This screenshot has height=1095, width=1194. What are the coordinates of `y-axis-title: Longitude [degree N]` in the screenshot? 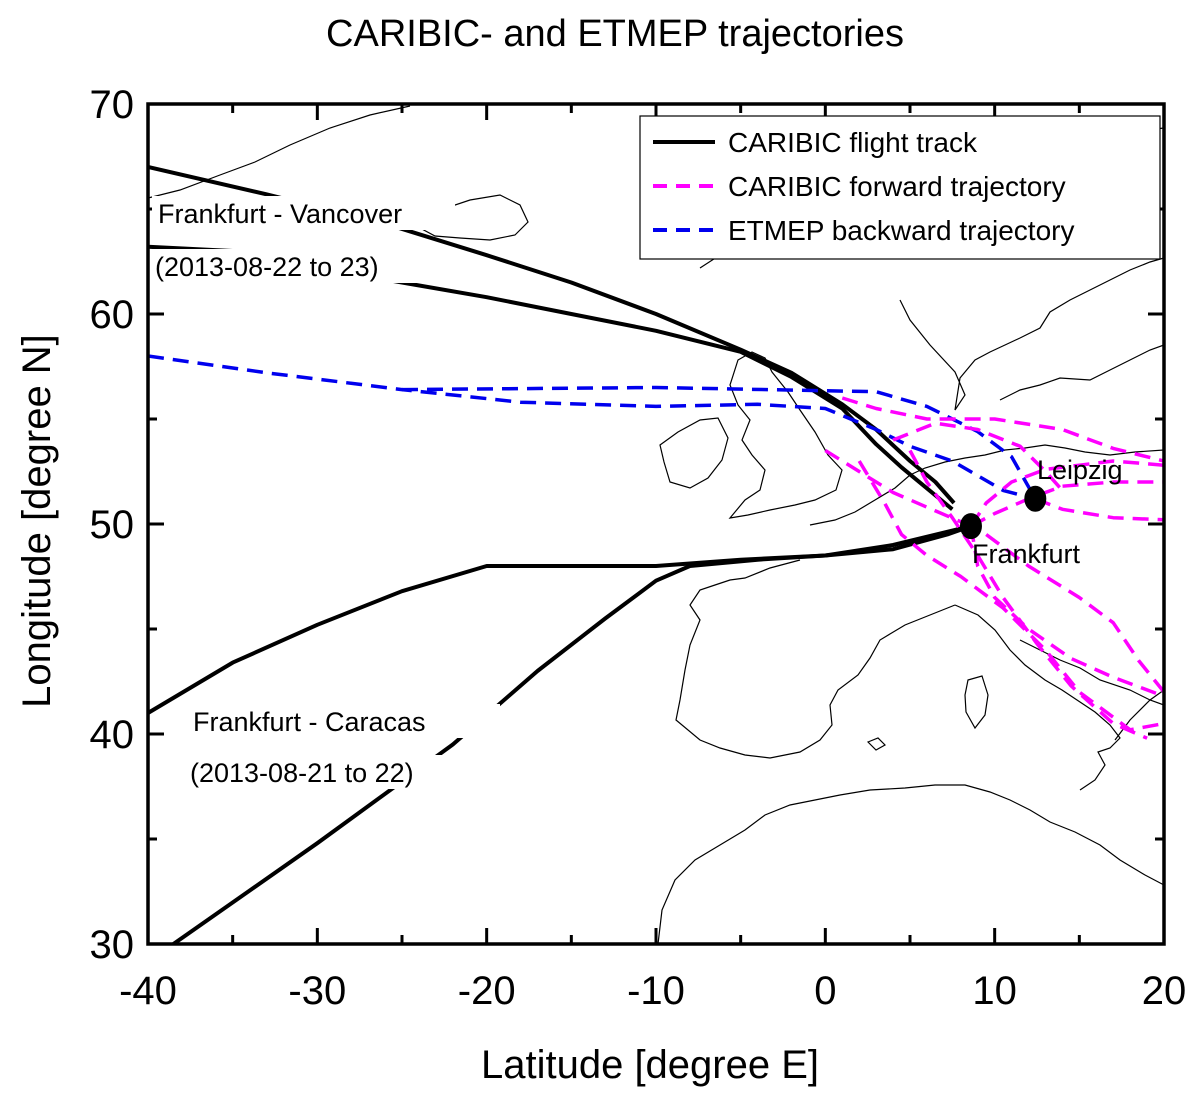 It's located at (37, 521).